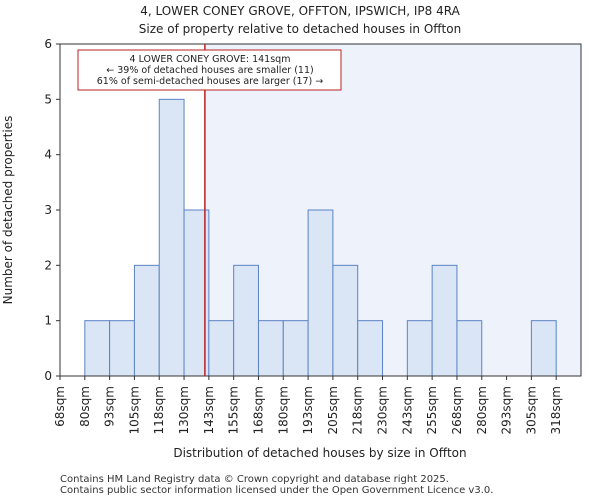 This screenshot has width=600, height=500. I want to click on x-tick-label-168sqm: 168sqm, so click(258, 410).